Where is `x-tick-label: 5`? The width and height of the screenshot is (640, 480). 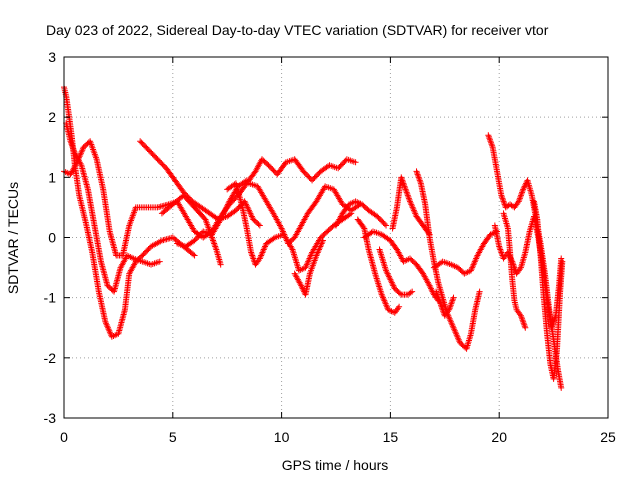
x-tick-label: 5 is located at coordinates (173, 437).